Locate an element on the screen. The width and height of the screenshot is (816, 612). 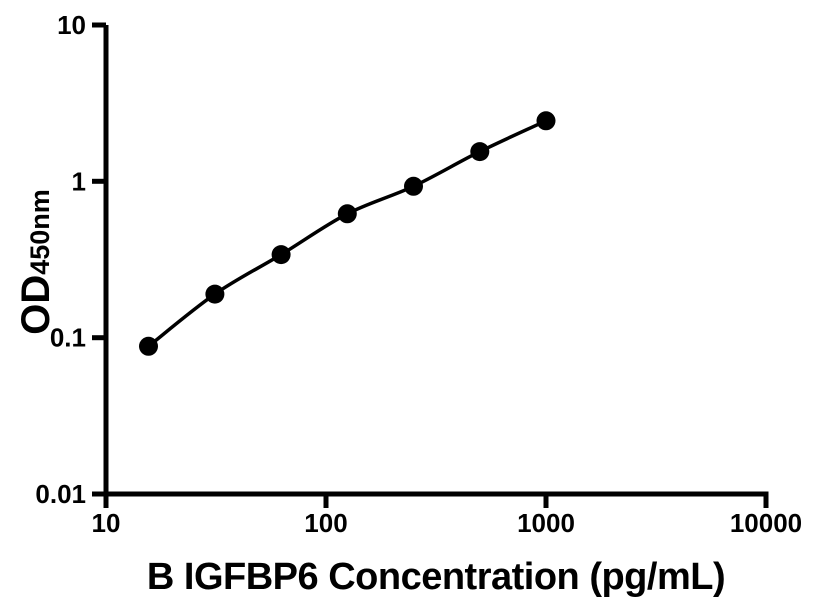
y-axis-title-subscript: 450nm is located at coordinates (40, 232).